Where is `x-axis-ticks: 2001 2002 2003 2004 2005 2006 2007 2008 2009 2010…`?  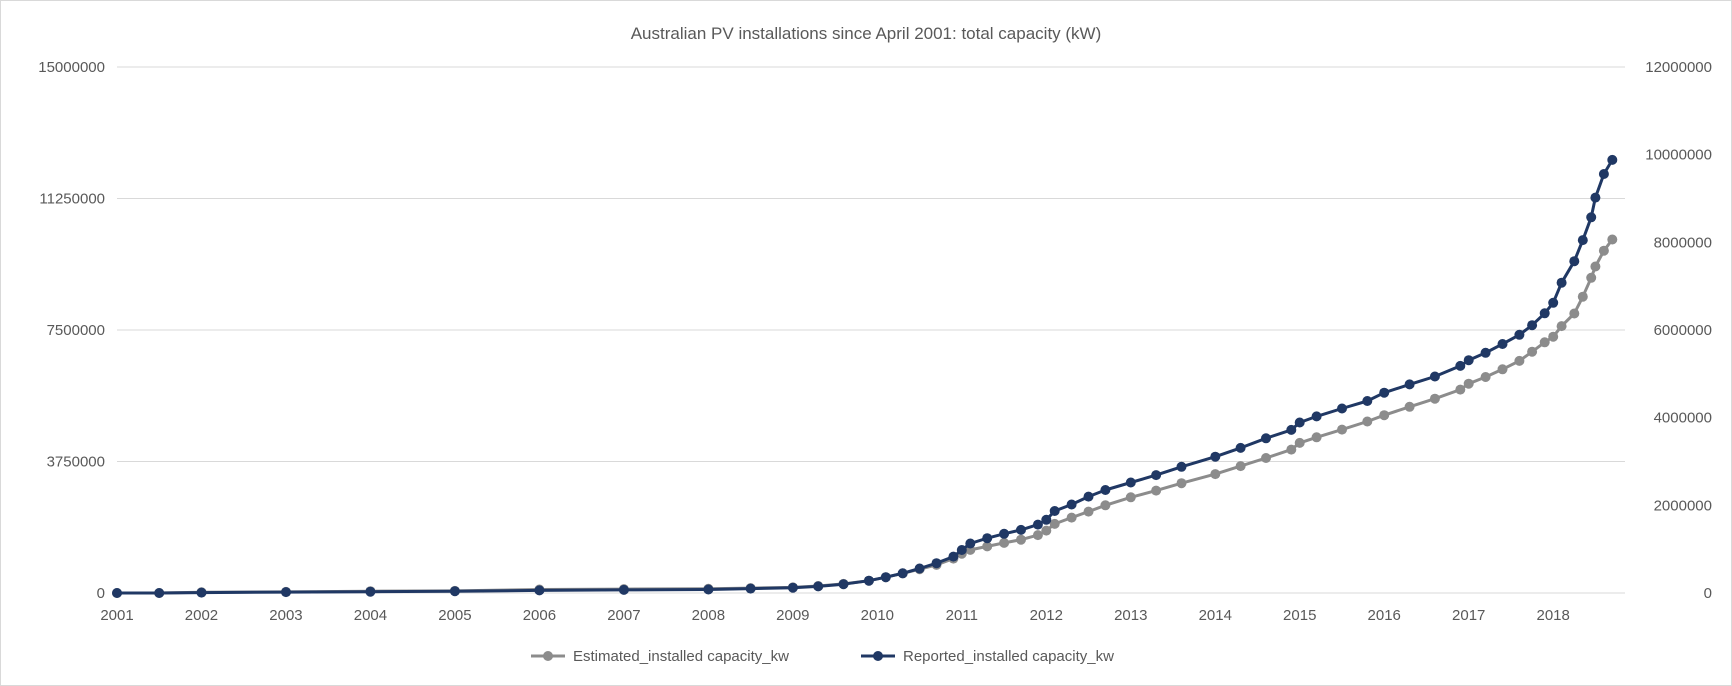
x-axis-ticks: 2001 2002 2003 2004 2005 2006 2007 2008 2009 2010… is located at coordinates (835, 615).